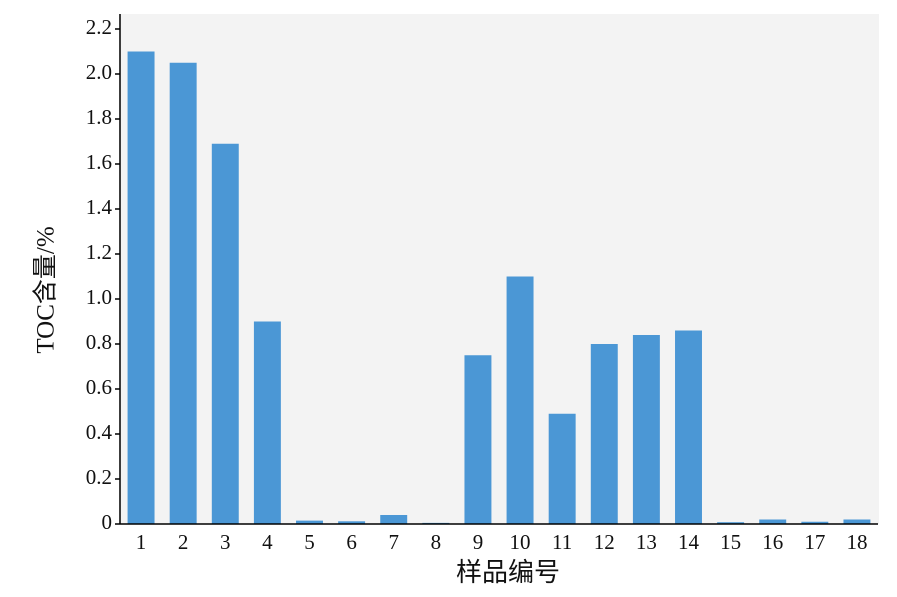  Describe the element at coordinates (351, 542) in the screenshot. I see `x-tick-label: 6` at that location.